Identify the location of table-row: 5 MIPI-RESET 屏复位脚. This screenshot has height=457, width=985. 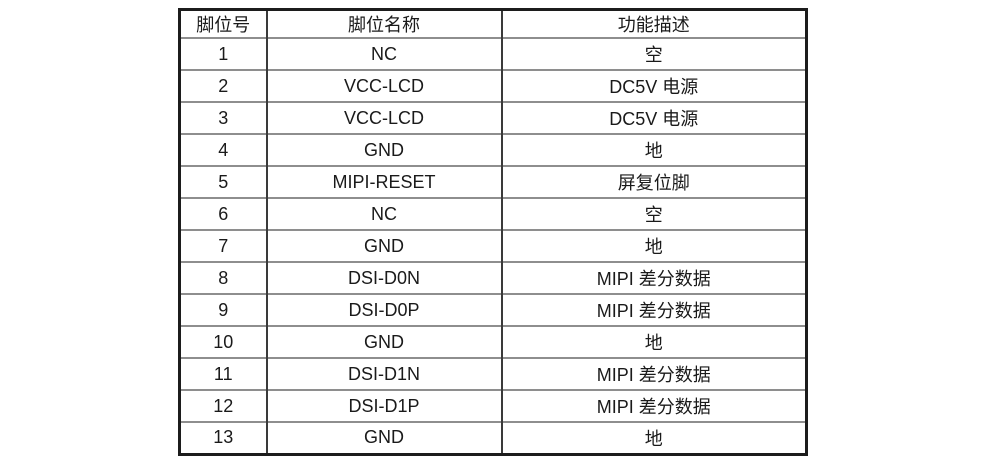
(492, 181).